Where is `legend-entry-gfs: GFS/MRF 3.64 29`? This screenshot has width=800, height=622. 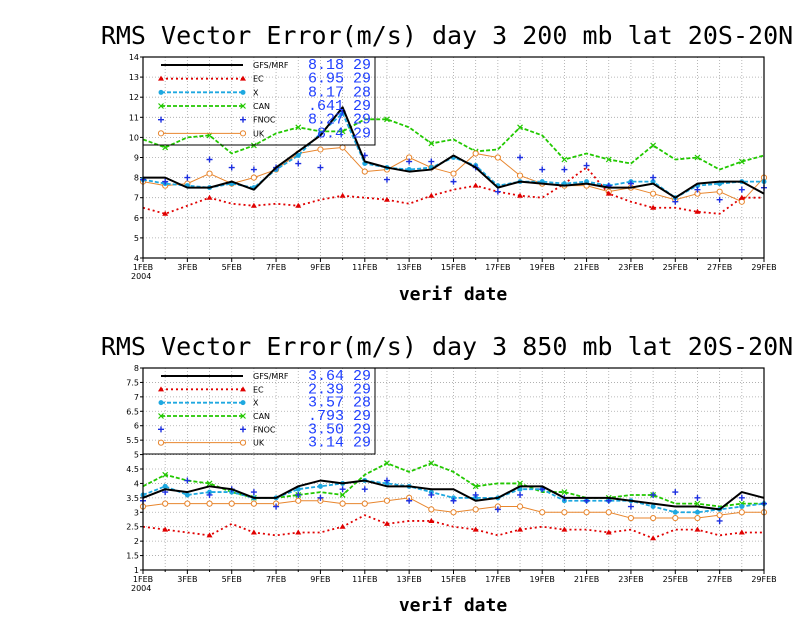 legend-entry-gfs: GFS/MRF 3.64 29 is located at coordinates (266, 376).